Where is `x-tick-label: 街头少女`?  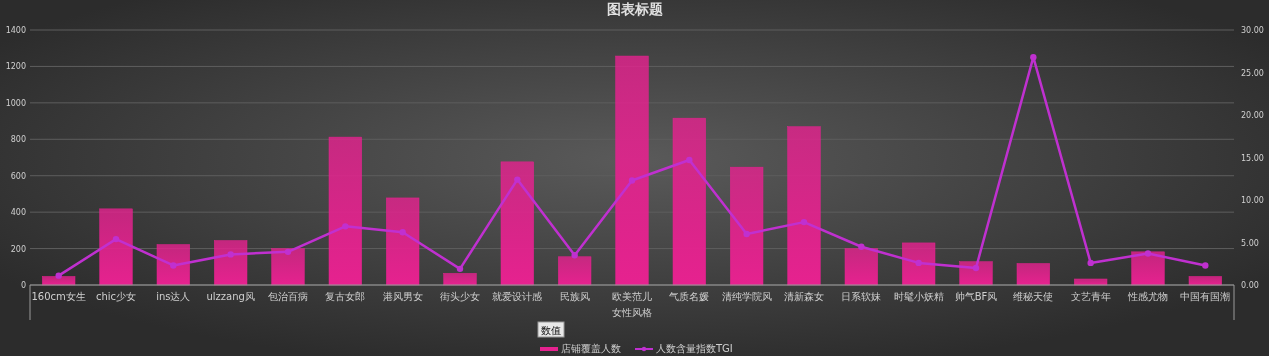
x-tick-label: 街头少女 is located at coordinates (460, 296).